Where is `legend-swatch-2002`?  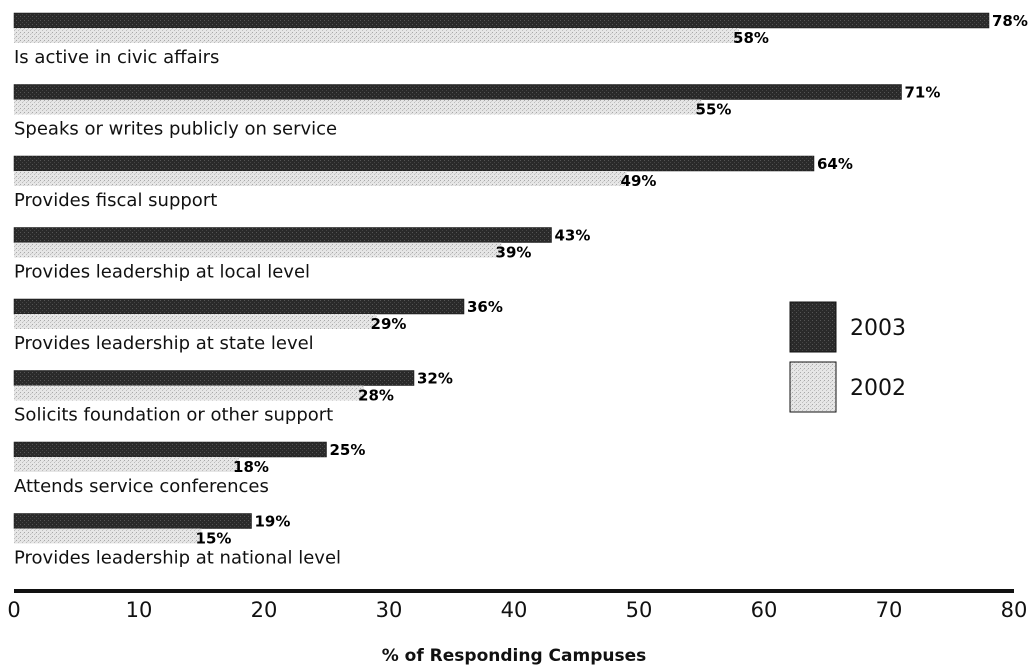 legend-swatch-2002 is located at coordinates (813, 387).